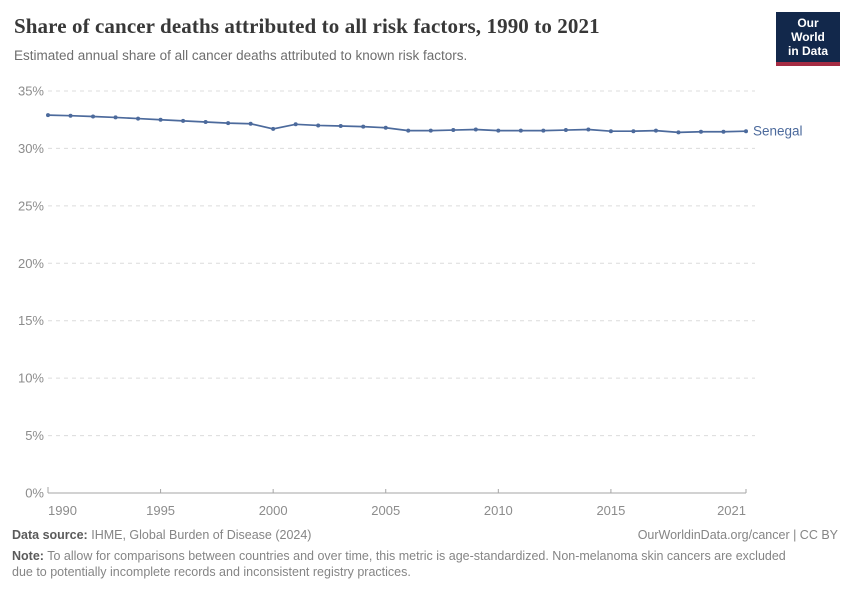 The height and width of the screenshot is (600, 850). I want to click on y-axis-tick-label: 25%, so click(31, 205).